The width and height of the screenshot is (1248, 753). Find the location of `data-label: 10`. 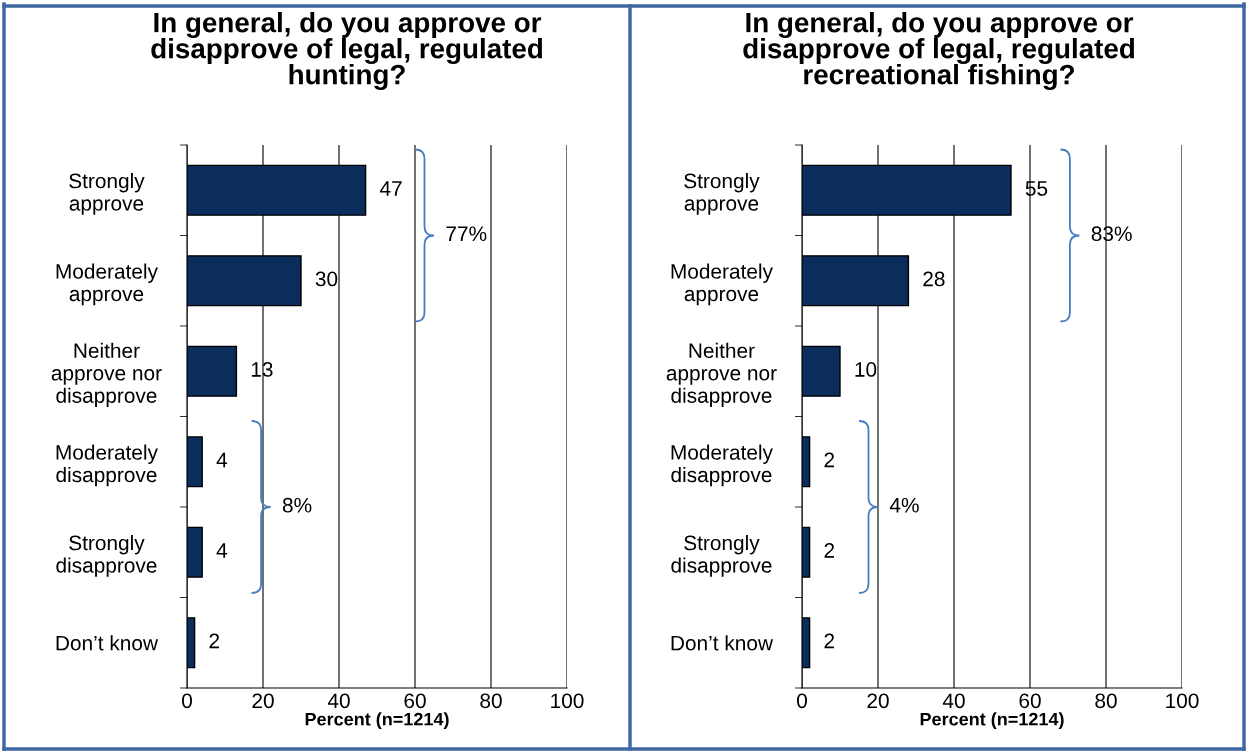

data-label: 10 is located at coordinates (866, 369).